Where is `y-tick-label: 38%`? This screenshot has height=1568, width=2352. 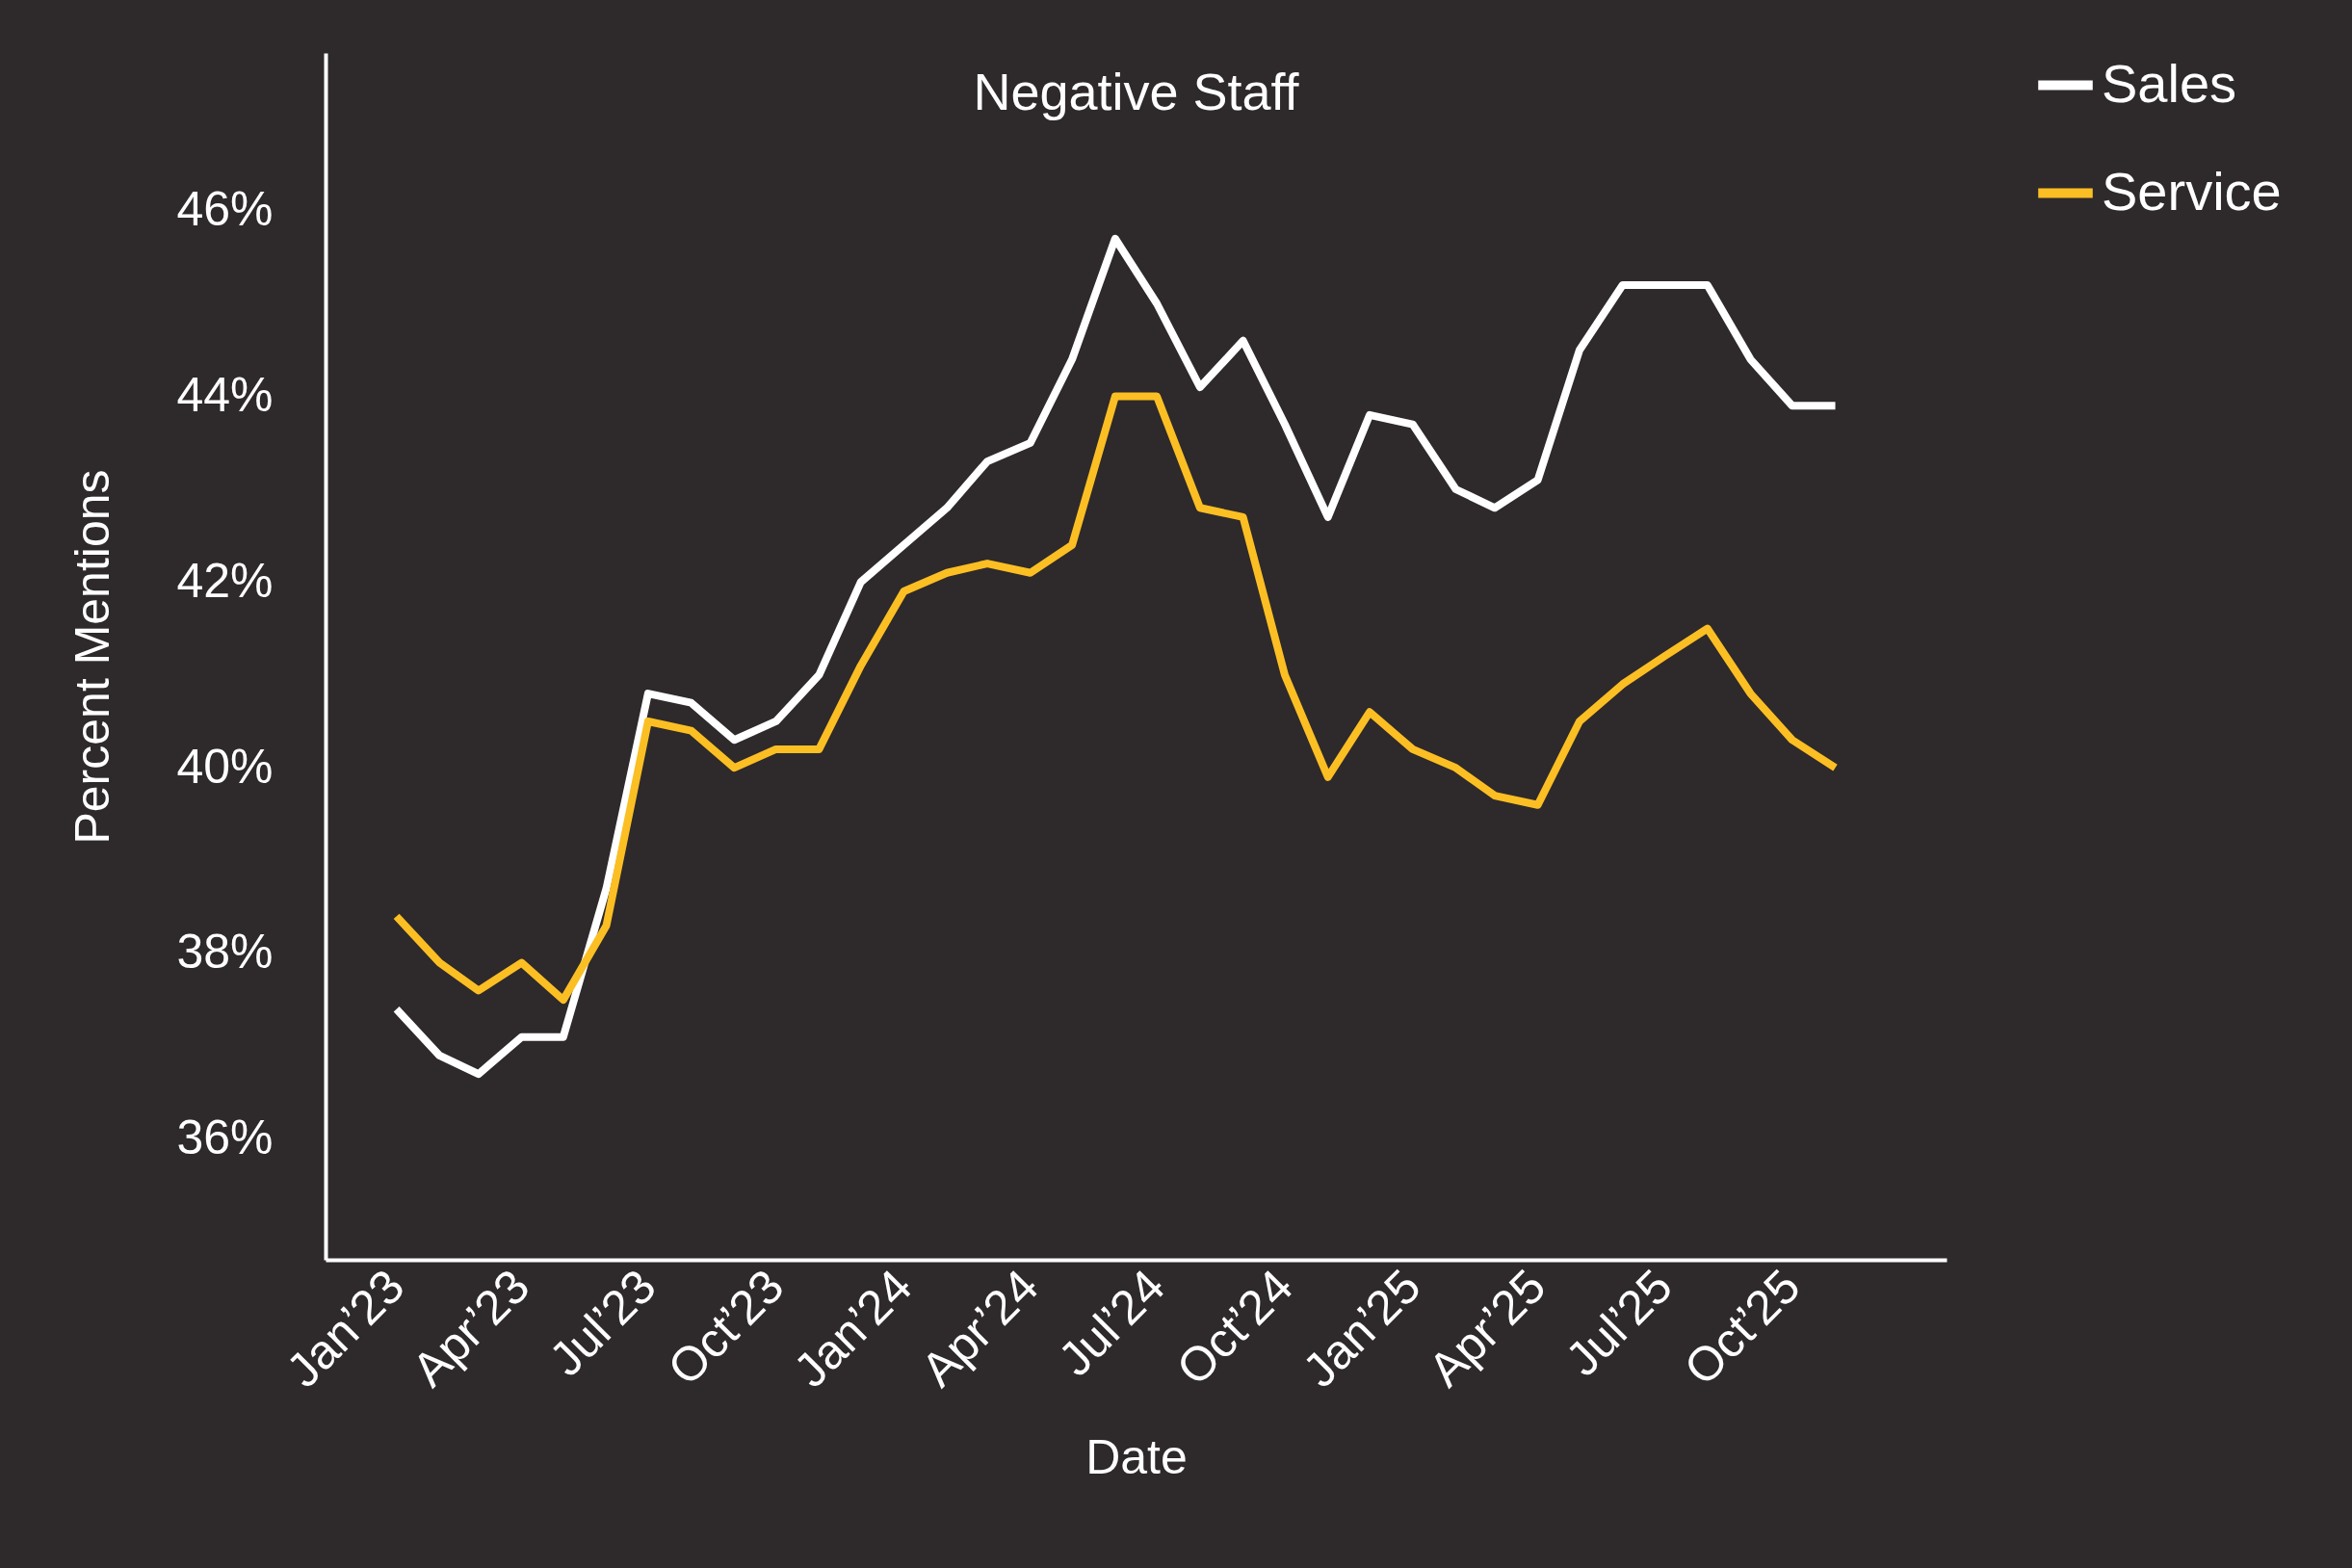 y-tick-label: 38% is located at coordinates (225, 952).